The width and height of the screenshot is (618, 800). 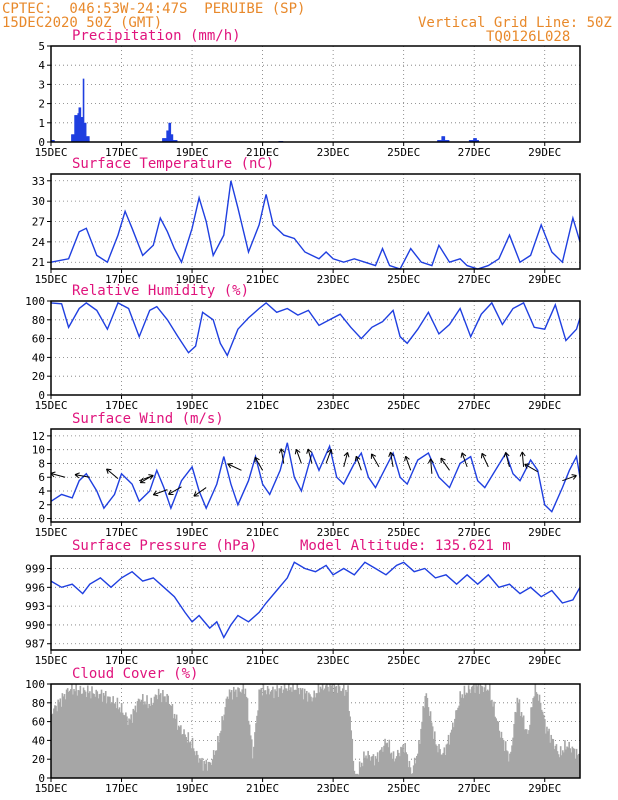 What do you see at coordinates (38, 759) in the screenshot?
I see `y-tick-label: 20` at bounding box center [38, 759].